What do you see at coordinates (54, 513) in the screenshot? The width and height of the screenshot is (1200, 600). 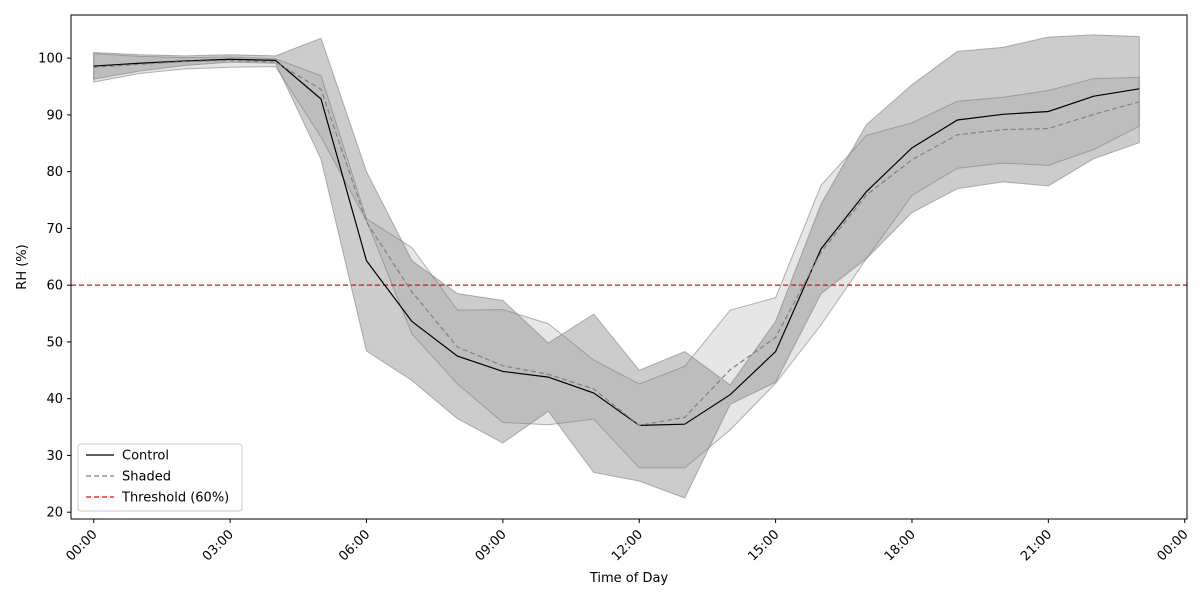 I see `y-tick-label: 20` at bounding box center [54, 513].